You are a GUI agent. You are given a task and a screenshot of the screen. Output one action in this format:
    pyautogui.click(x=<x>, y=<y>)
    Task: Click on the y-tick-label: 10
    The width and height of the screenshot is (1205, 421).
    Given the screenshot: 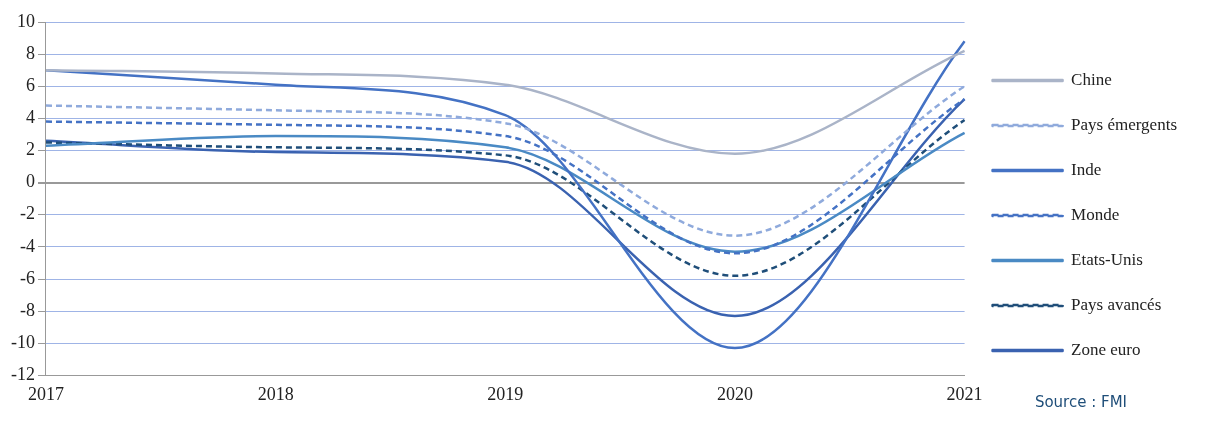 What is the action you would take?
    pyautogui.click(x=25, y=20)
    